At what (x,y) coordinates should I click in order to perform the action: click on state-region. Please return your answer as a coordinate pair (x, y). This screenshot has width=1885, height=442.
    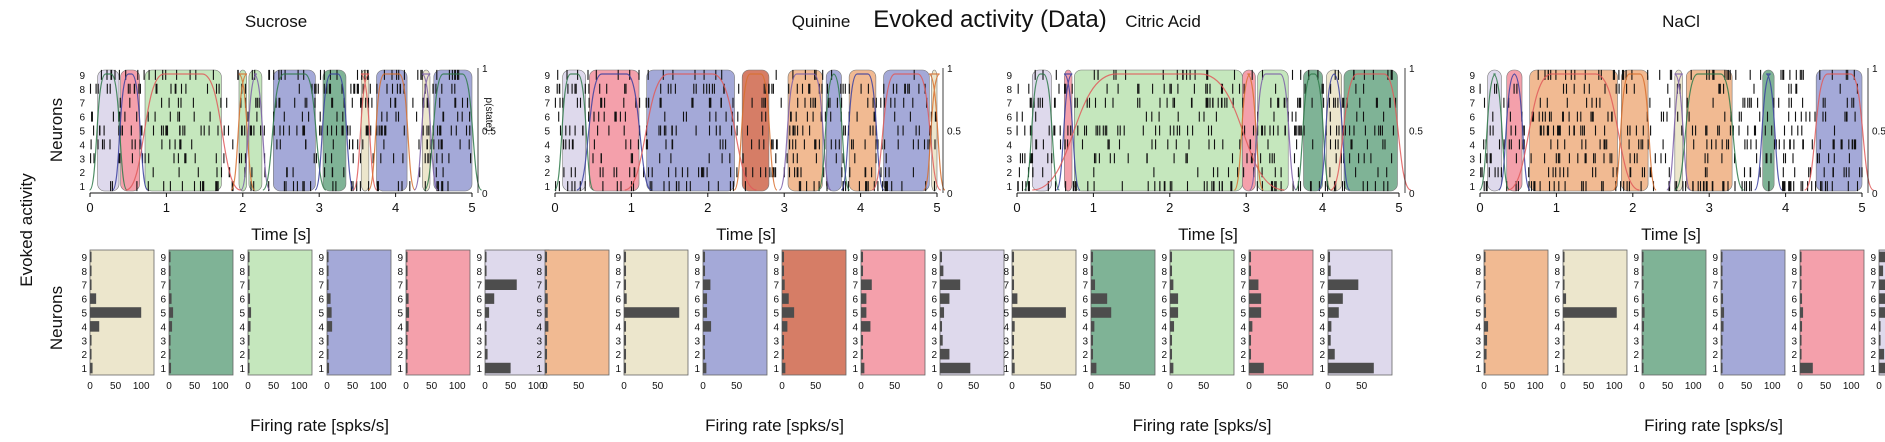
    Looking at the image, I should click on (1370, 130).